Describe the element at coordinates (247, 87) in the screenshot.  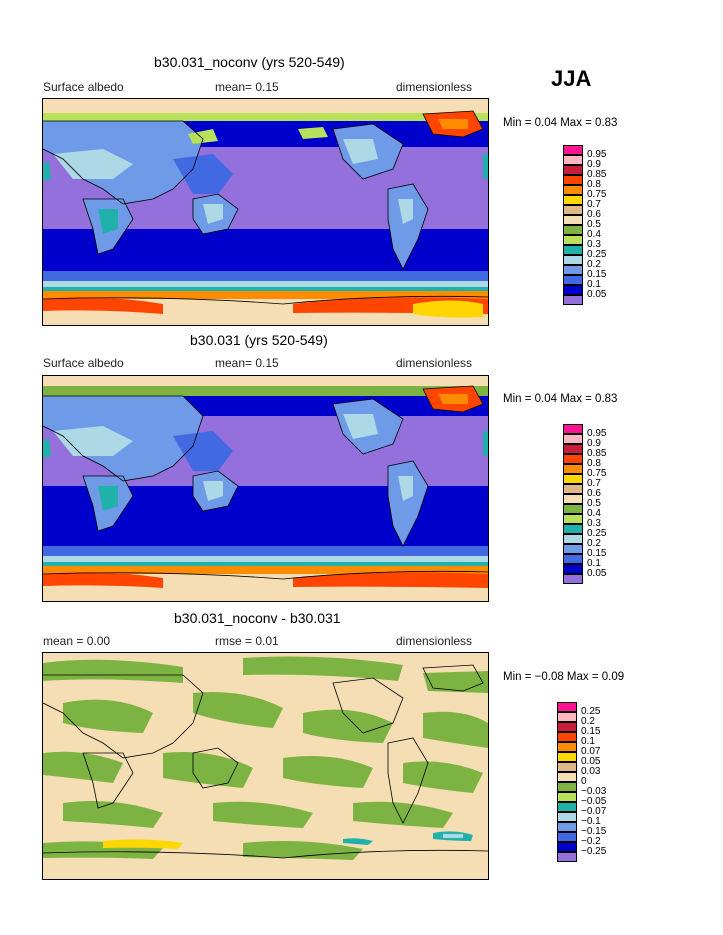
I see `panel-1-mean: mean= 0.15` at that location.